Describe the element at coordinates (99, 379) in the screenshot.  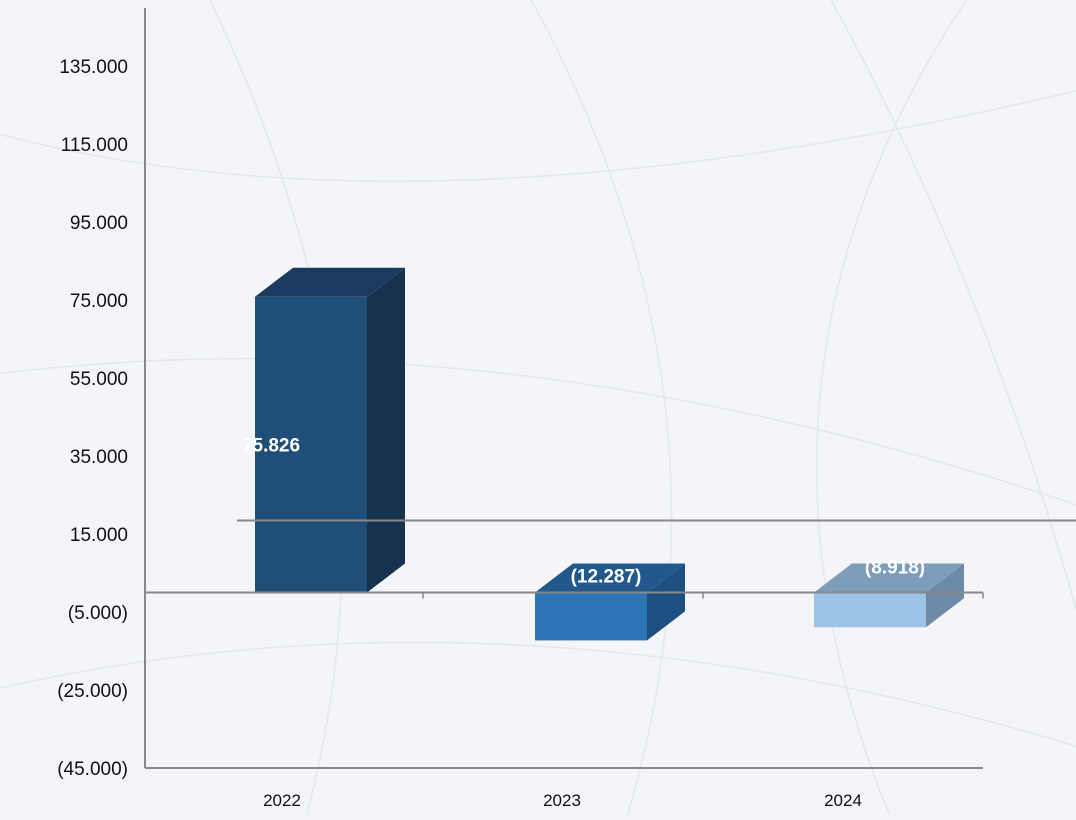
I see `y-tick-label: 55.000` at that location.